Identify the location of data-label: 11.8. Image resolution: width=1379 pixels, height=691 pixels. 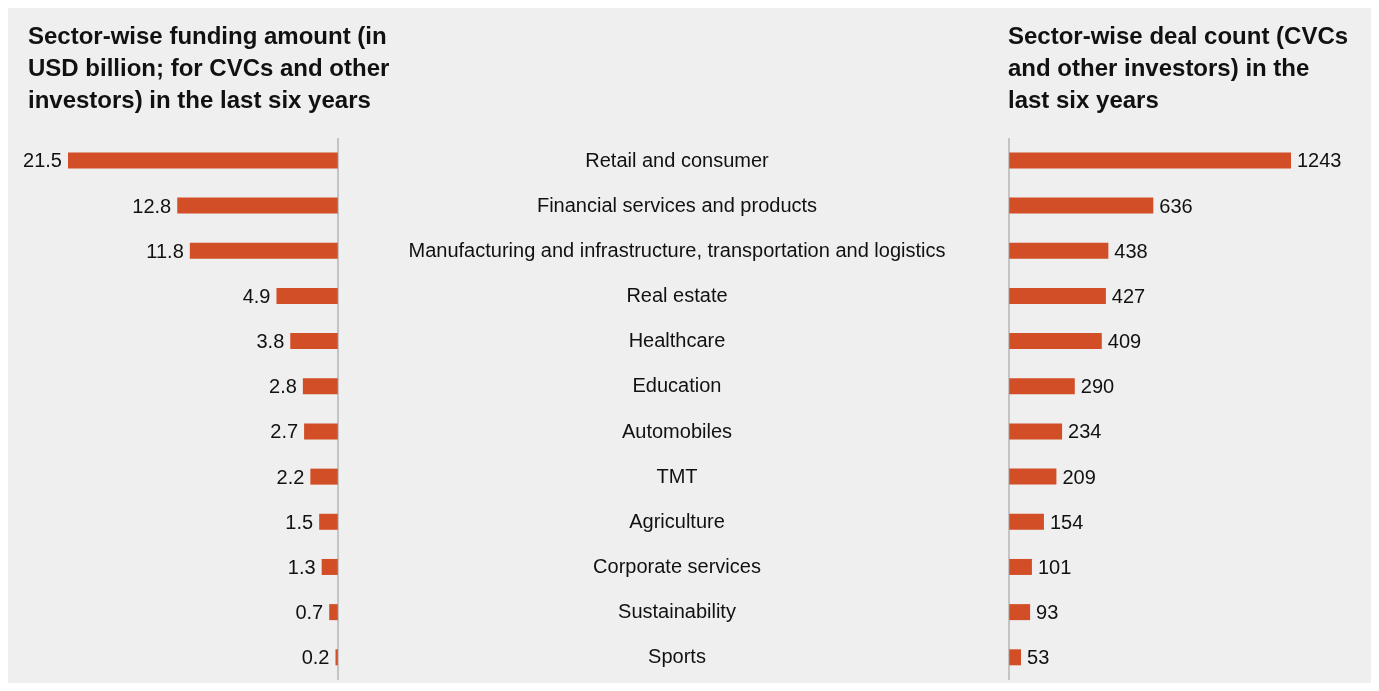
(165, 250).